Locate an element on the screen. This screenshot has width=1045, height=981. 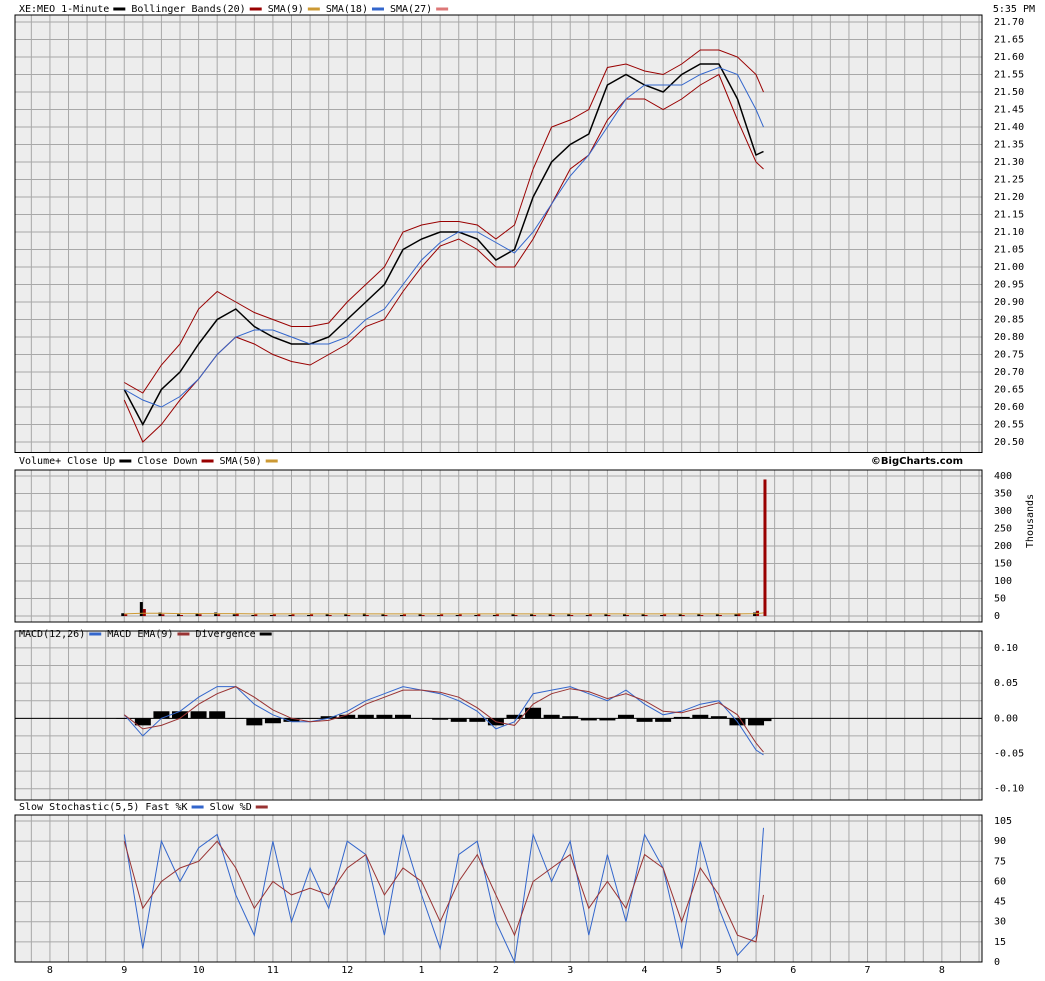
legend-label: SMA(9) is located at coordinates (286, 9).